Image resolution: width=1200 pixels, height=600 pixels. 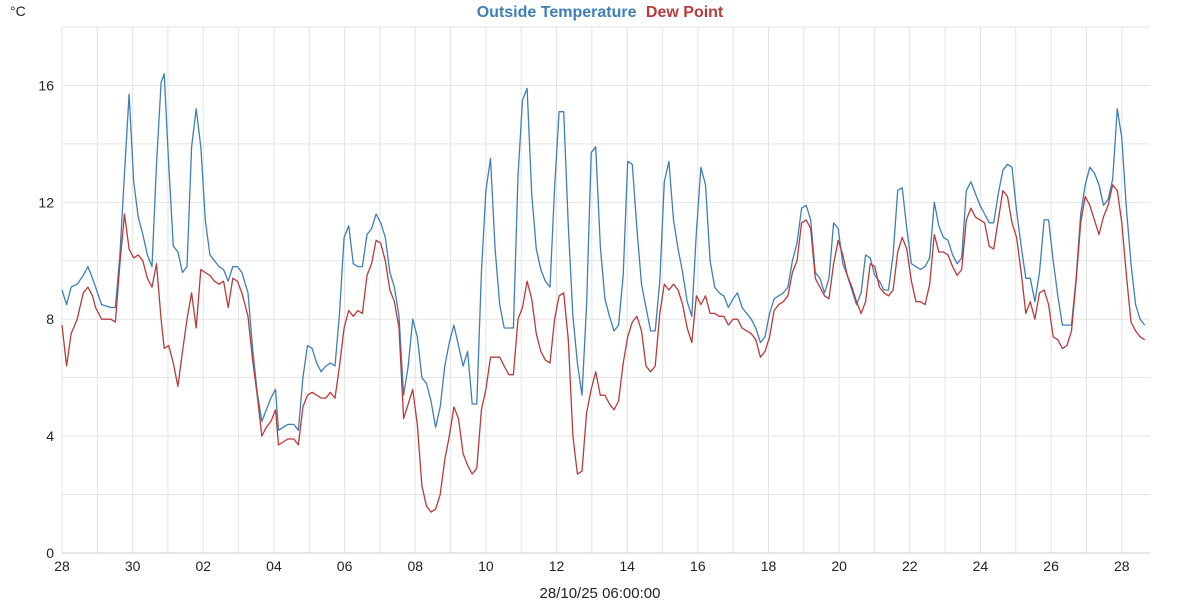 What do you see at coordinates (415, 566) in the screenshot?
I see `x-tick-label: 08` at bounding box center [415, 566].